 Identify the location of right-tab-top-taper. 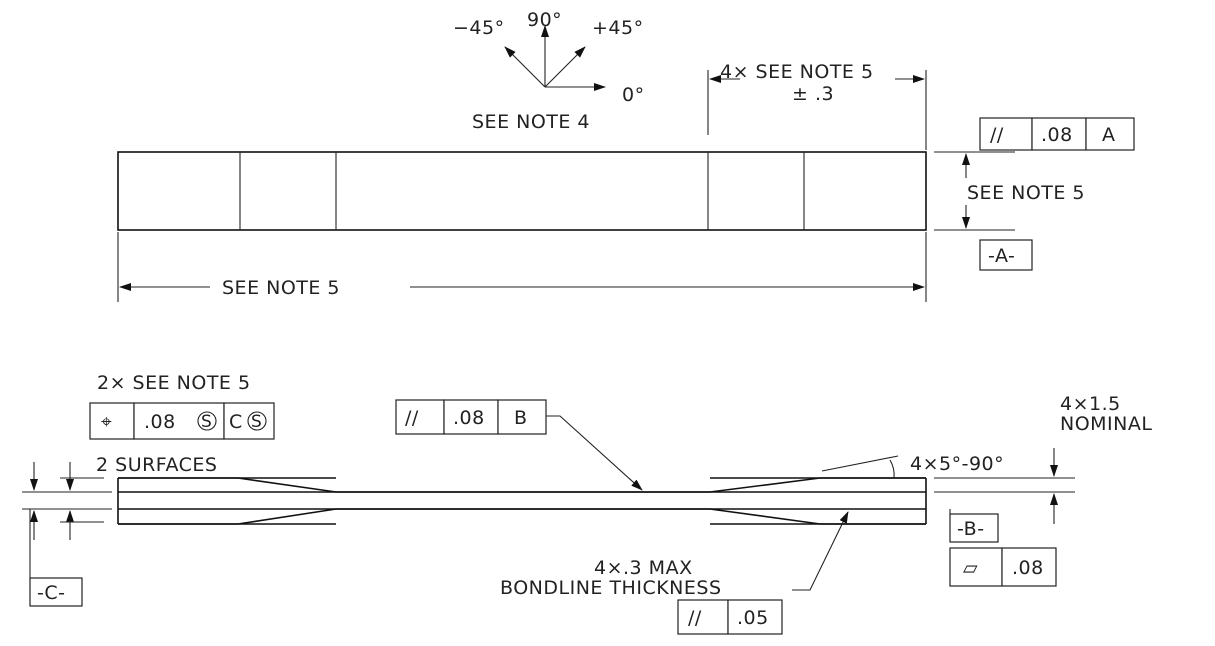
(817, 485).